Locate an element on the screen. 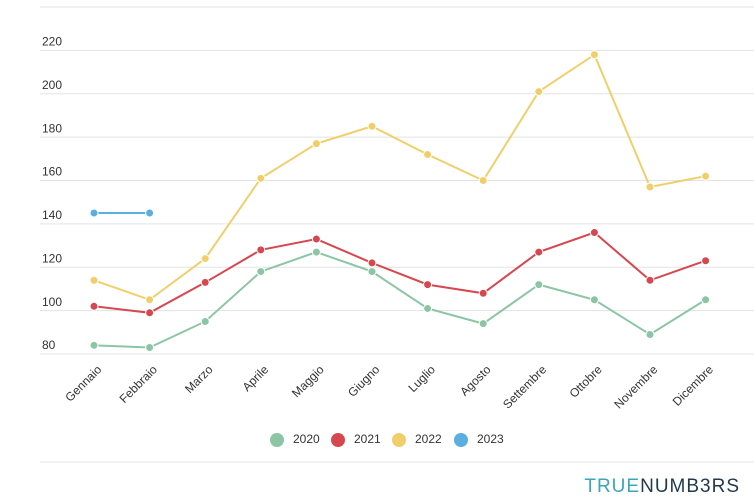  brand-part: NUMB3RS is located at coordinates (690, 486).